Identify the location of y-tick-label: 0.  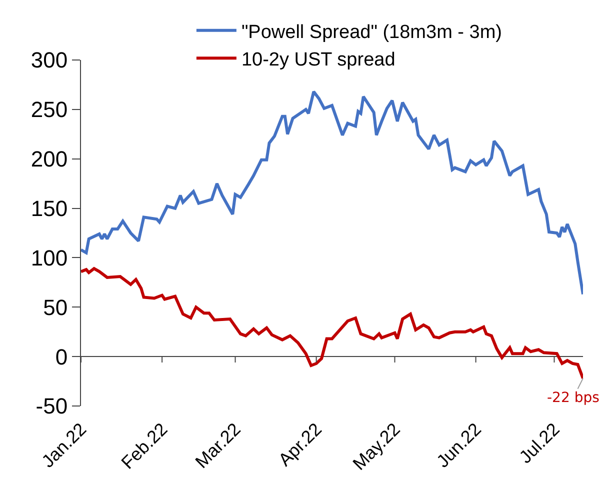
(61, 357).